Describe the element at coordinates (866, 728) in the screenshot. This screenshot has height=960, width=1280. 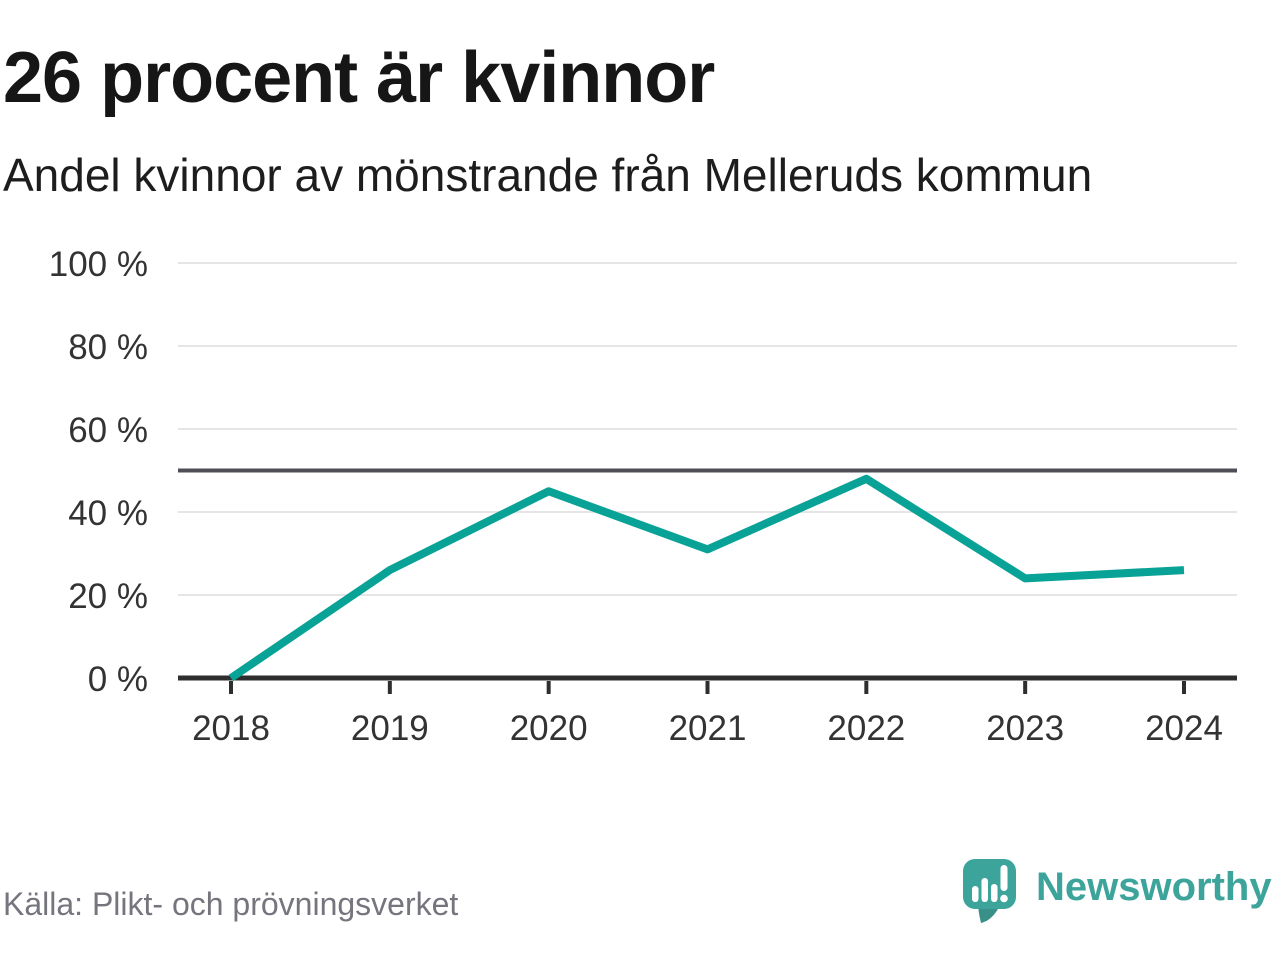
I see `x-tick-label: 2022` at that location.